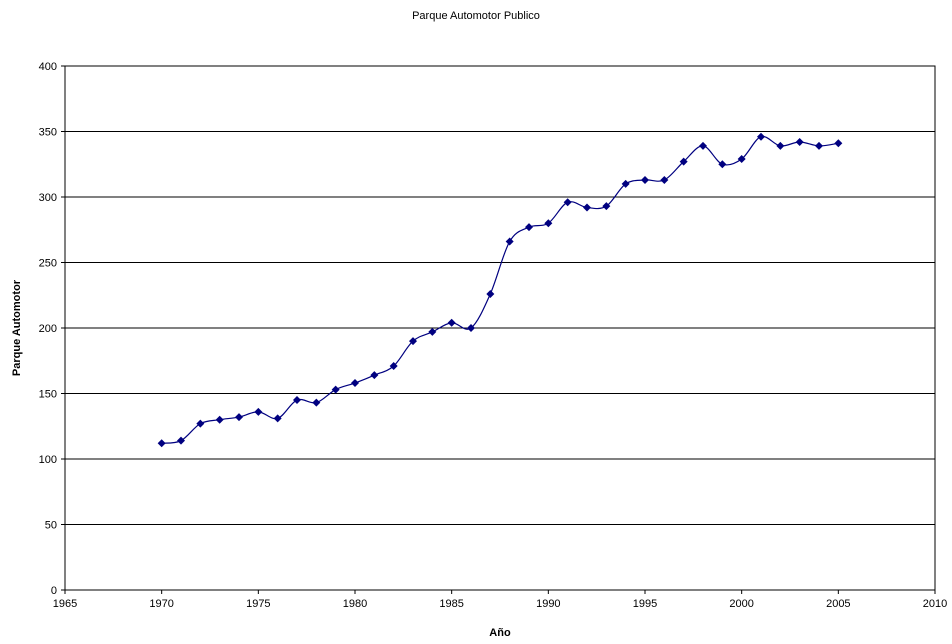 Image resolution: width=952 pixels, height=644 pixels. What do you see at coordinates (48, 264) in the screenshot?
I see `y-tick-label: 250` at bounding box center [48, 264].